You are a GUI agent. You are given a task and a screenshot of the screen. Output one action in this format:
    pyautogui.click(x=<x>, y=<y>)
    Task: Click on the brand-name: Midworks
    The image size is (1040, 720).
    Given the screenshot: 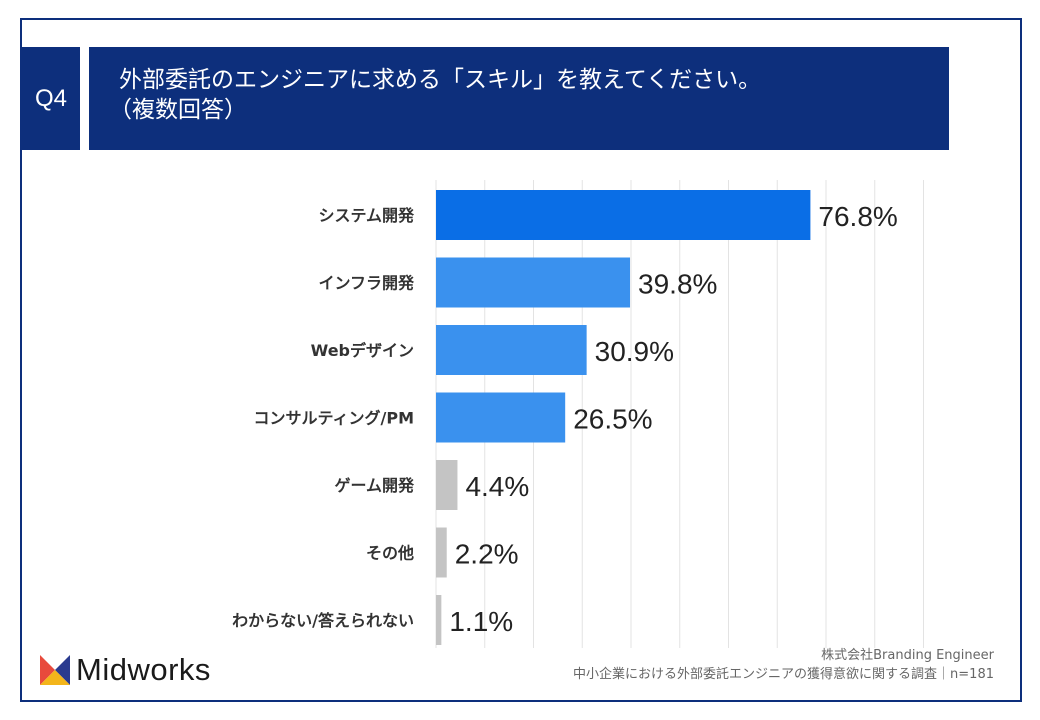 What is the action you would take?
    pyautogui.click(x=143, y=669)
    